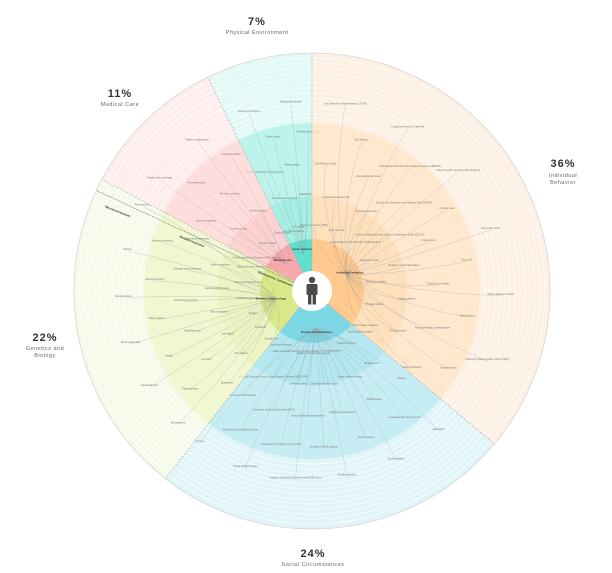  I want to click on leaf-label: Family structure, so click(346, 343).